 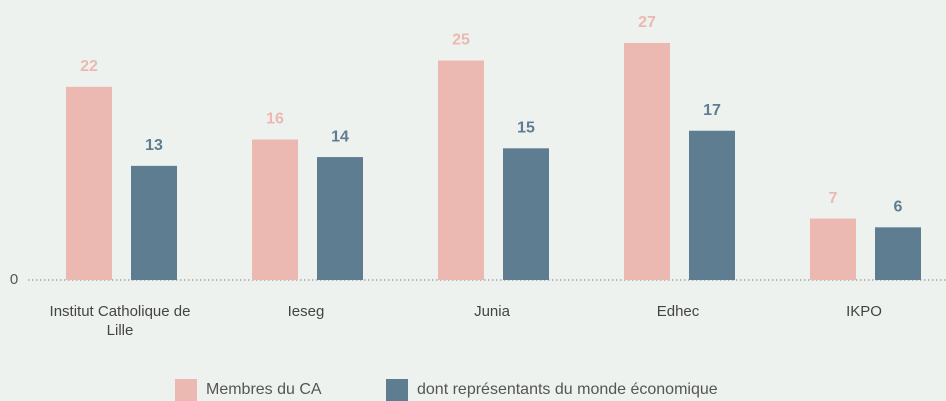 I want to click on legend-label: dont représentants du monde économique, so click(x=567, y=389).